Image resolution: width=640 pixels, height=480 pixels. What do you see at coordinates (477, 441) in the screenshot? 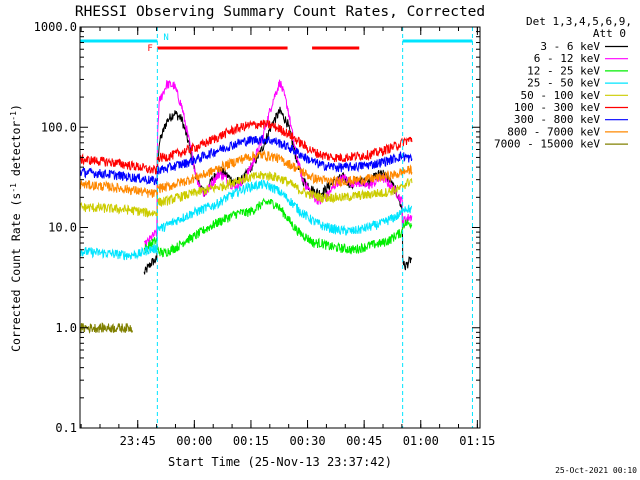
I see `x-tick-label-7: 01:15` at bounding box center [477, 441].